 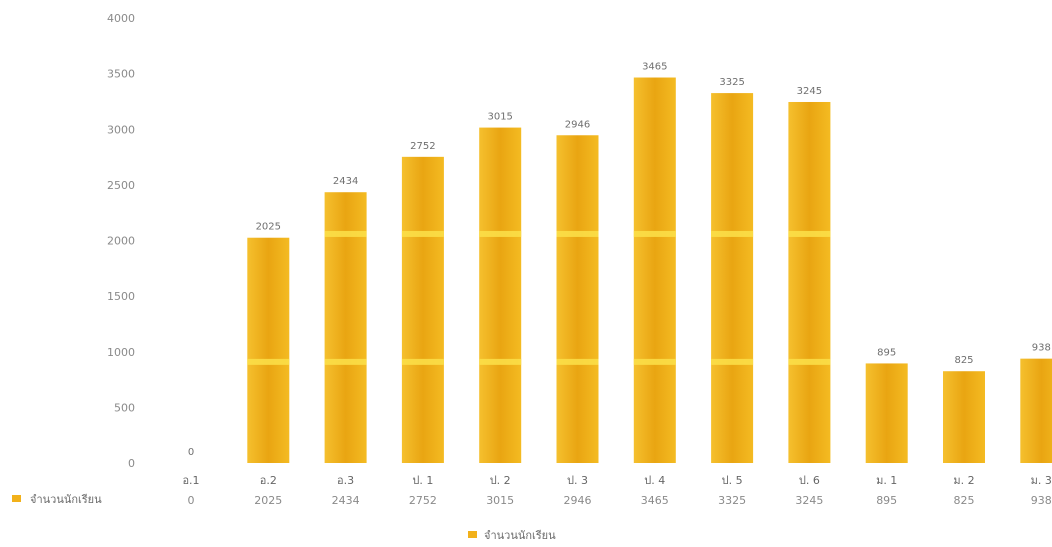 What do you see at coordinates (121, 185) in the screenshot?
I see `y-tick-label: 2500` at bounding box center [121, 185].